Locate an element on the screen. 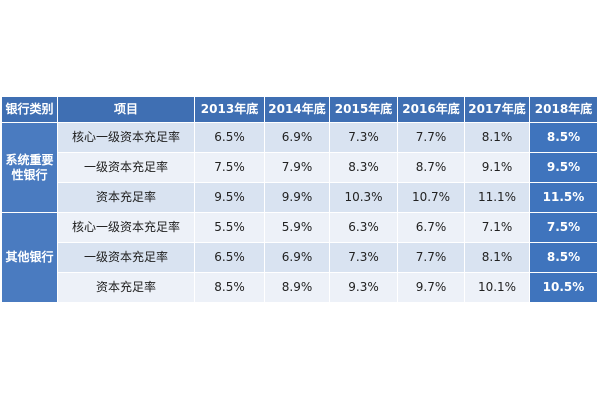  value-cell: 10.3% is located at coordinates (364, 198).